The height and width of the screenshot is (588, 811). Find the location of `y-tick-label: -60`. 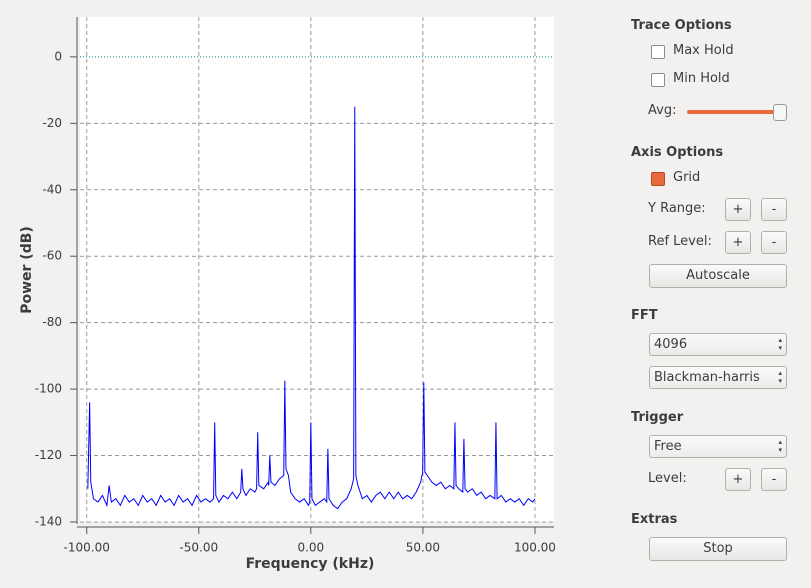

y-tick-label: -60 is located at coordinates (52, 256).